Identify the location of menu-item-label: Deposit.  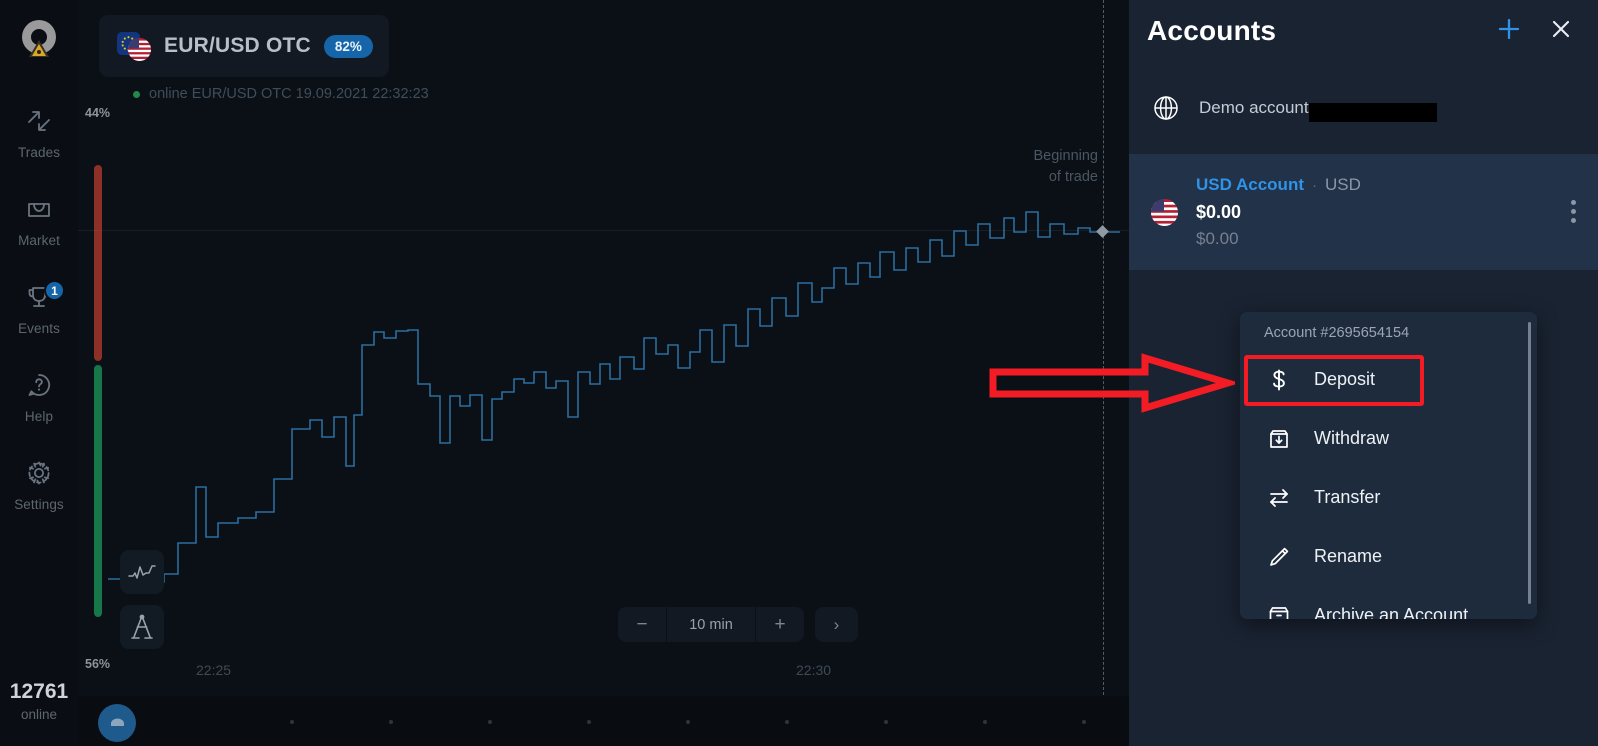
(1345, 379).